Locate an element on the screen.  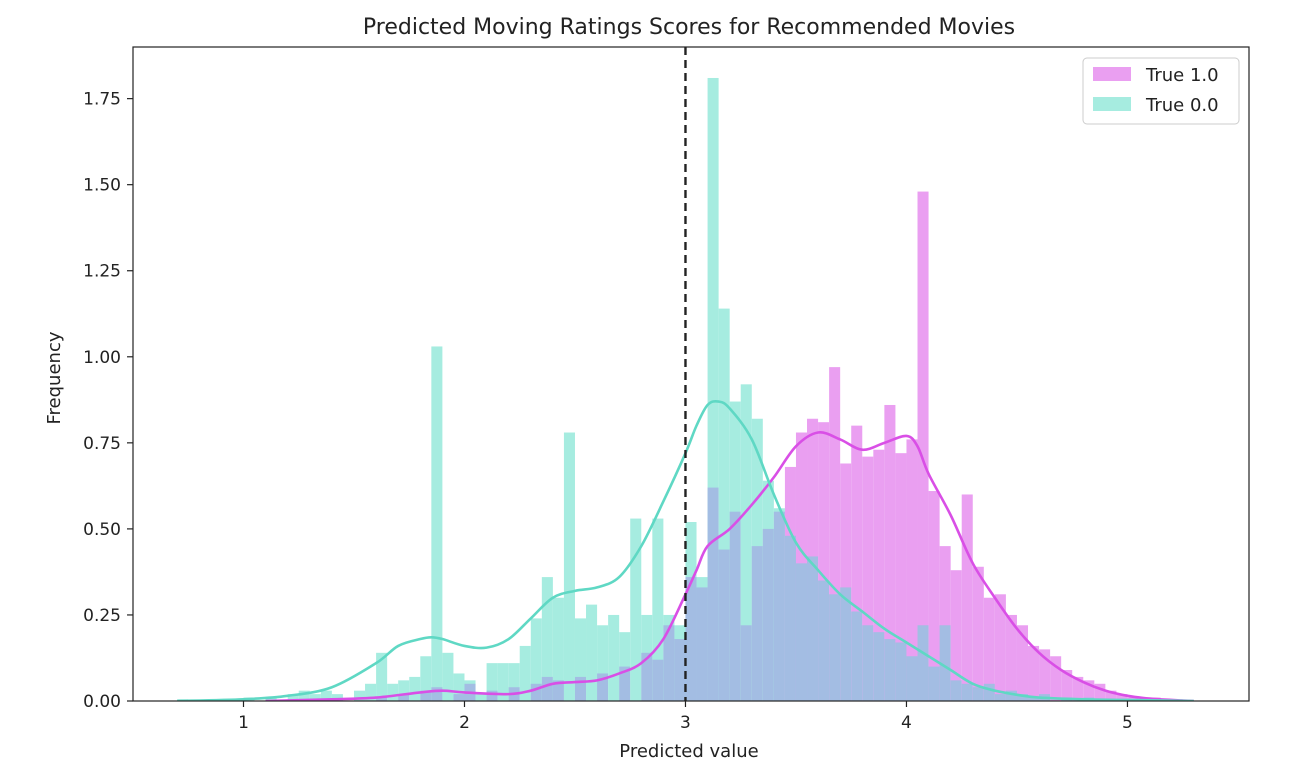
x-tick-label: 1 is located at coordinates (243, 723).